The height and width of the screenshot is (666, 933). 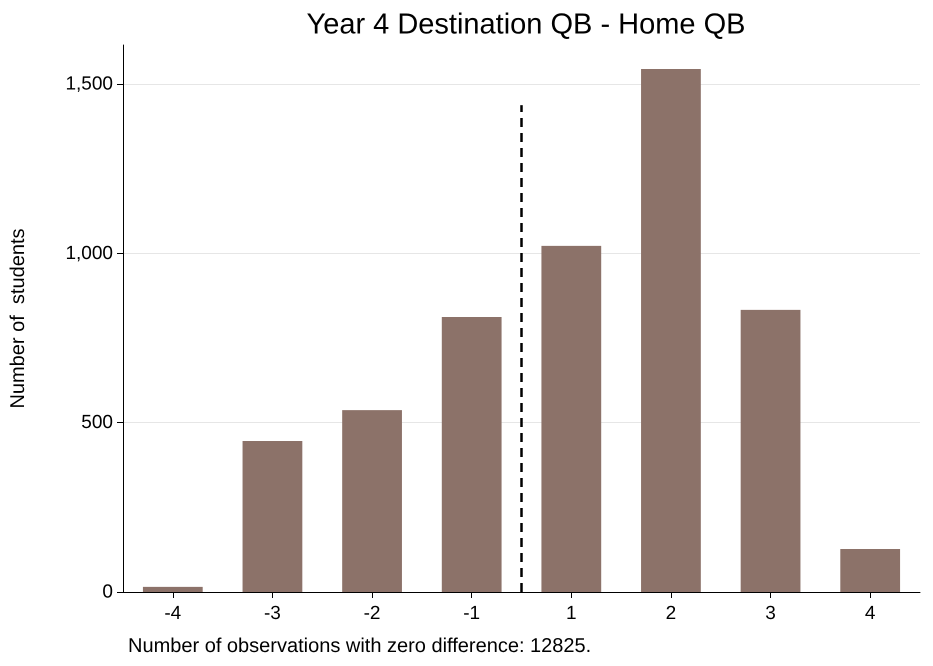 What do you see at coordinates (107, 592) in the screenshot?
I see `y-tick-label: 0` at bounding box center [107, 592].